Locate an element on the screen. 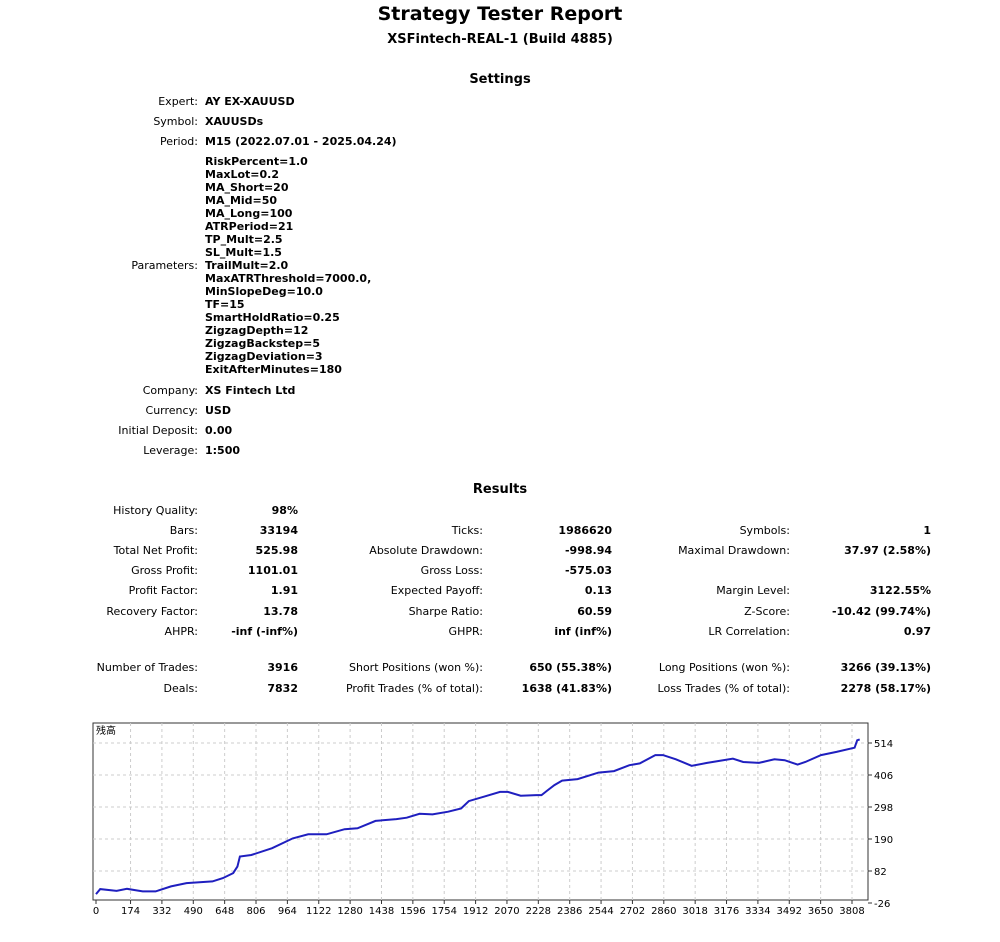 Image resolution: width=1000 pixels, height=942 pixels. result-label: LR Correlation: is located at coordinates (749, 631).